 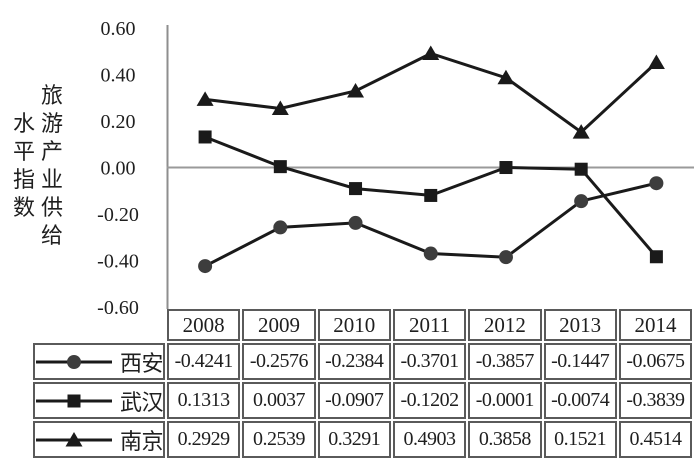 I want to click on value-cell: -0.0907, so click(x=354, y=400).